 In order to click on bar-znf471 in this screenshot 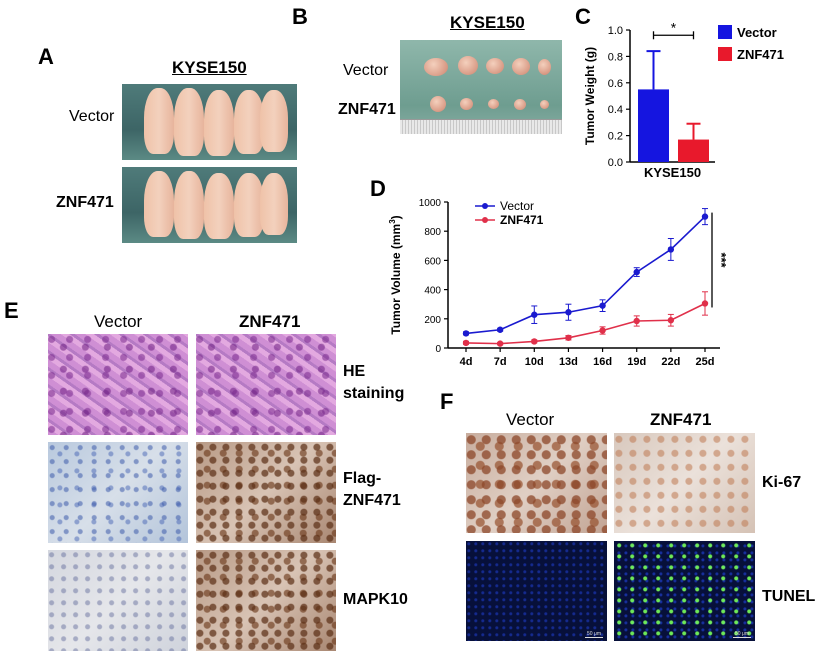, I will do `click(693, 150)`.